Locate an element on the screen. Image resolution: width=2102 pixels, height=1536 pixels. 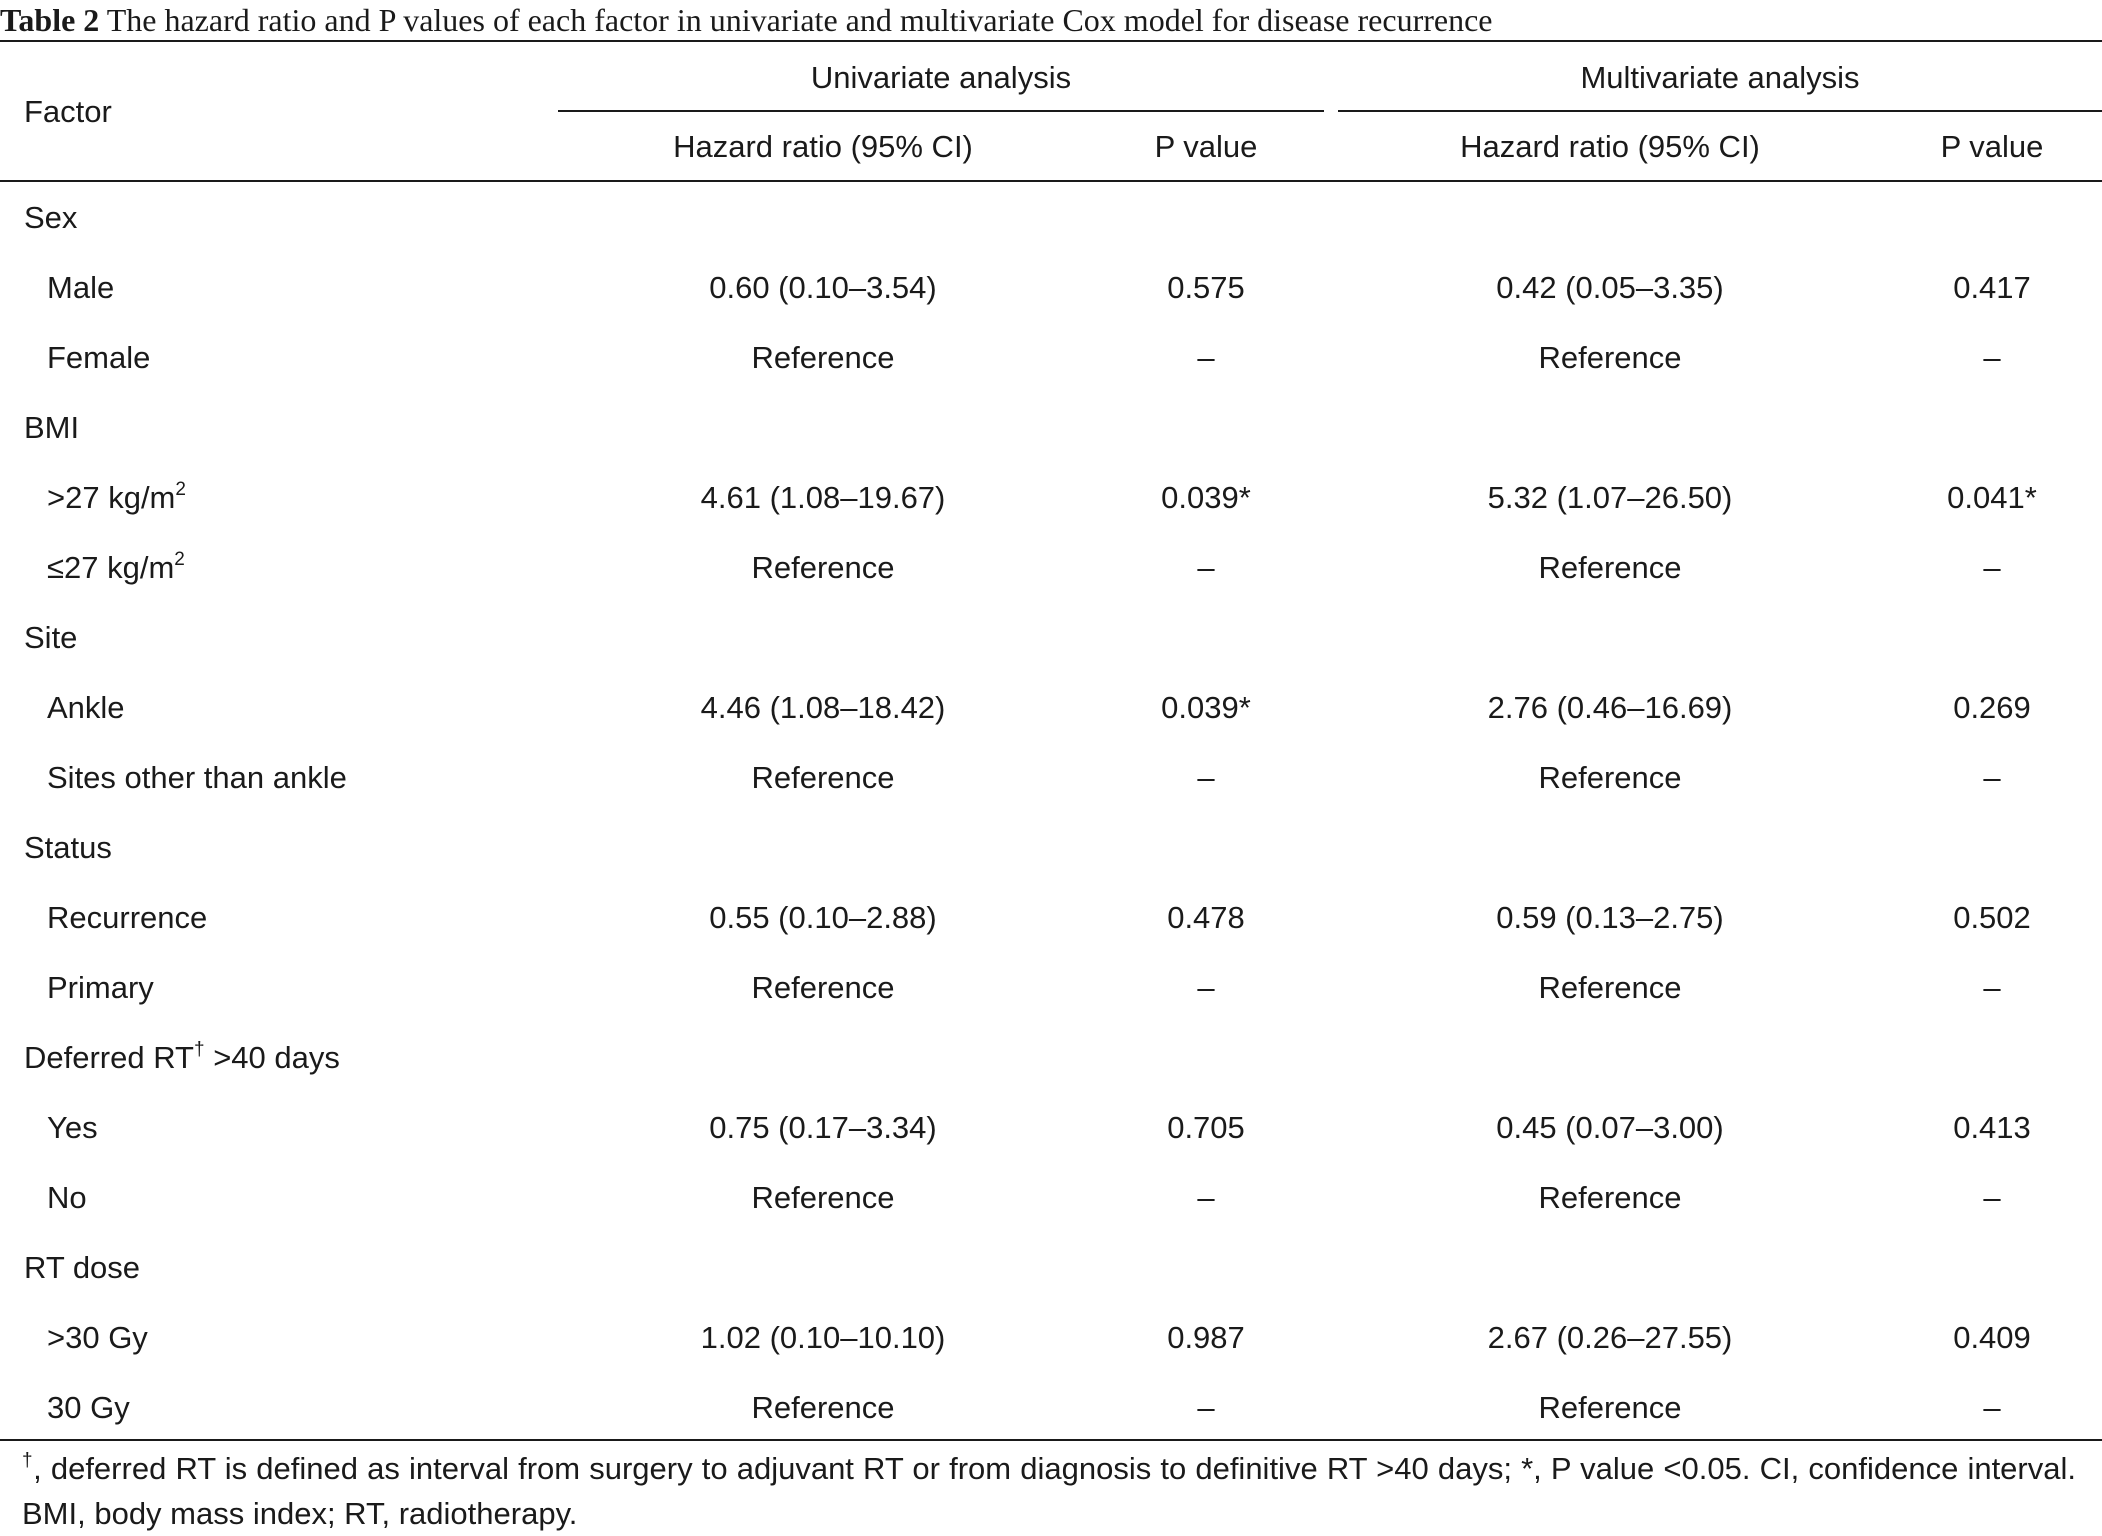
factor-label: ≤27 kg/m2 is located at coordinates (116, 568).